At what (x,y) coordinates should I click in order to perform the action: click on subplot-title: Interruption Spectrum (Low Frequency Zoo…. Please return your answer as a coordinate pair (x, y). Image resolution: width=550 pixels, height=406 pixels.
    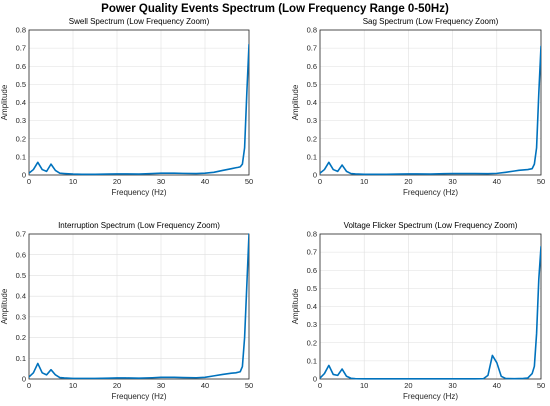
    Looking at the image, I should click on (139, 225).